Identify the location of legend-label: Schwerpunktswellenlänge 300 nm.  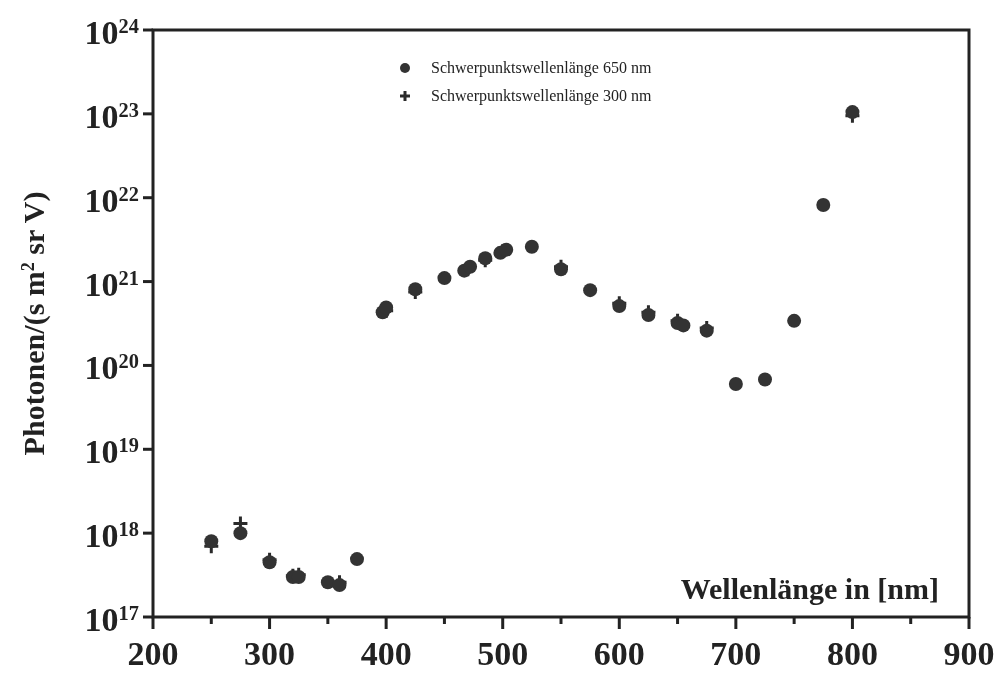
(541, 96).